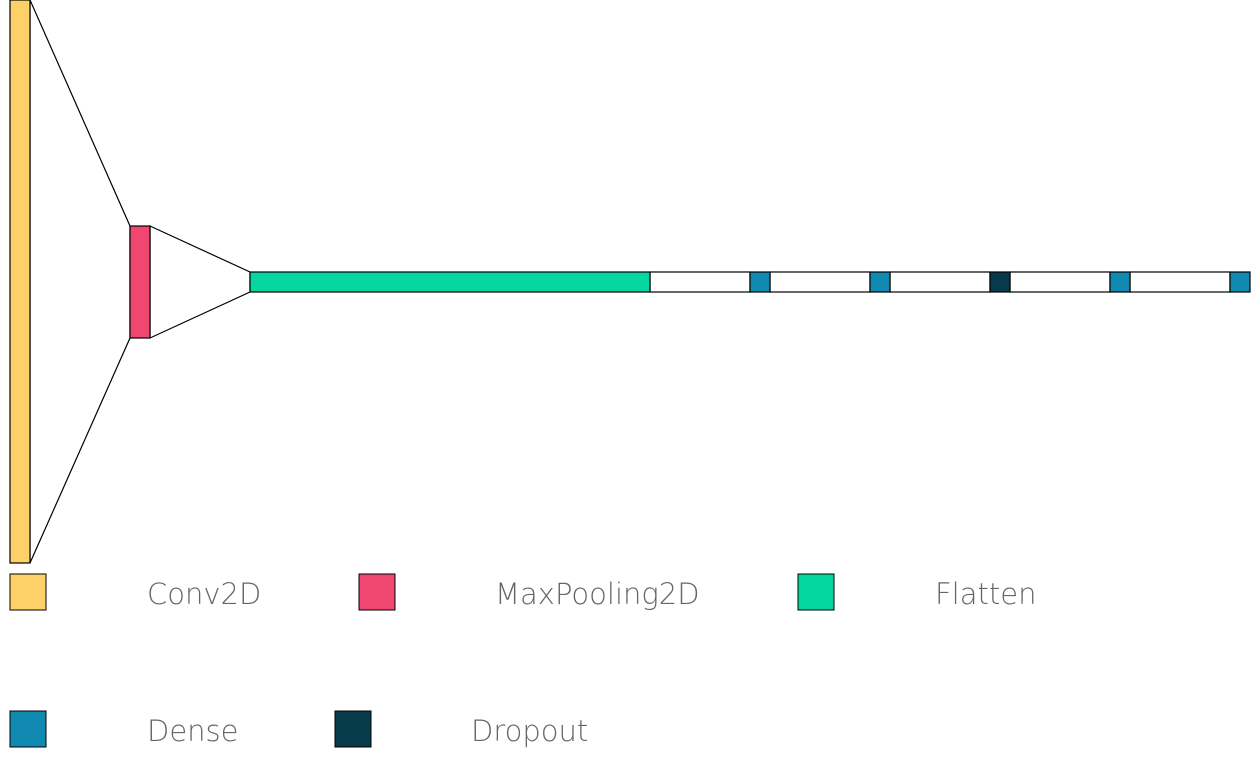 The width and height of the screenshot is (1260, 758). Describe the element at coordinates (985, 594) in the screenshot. I see `legend-label-flatten: Flatten` at that location.